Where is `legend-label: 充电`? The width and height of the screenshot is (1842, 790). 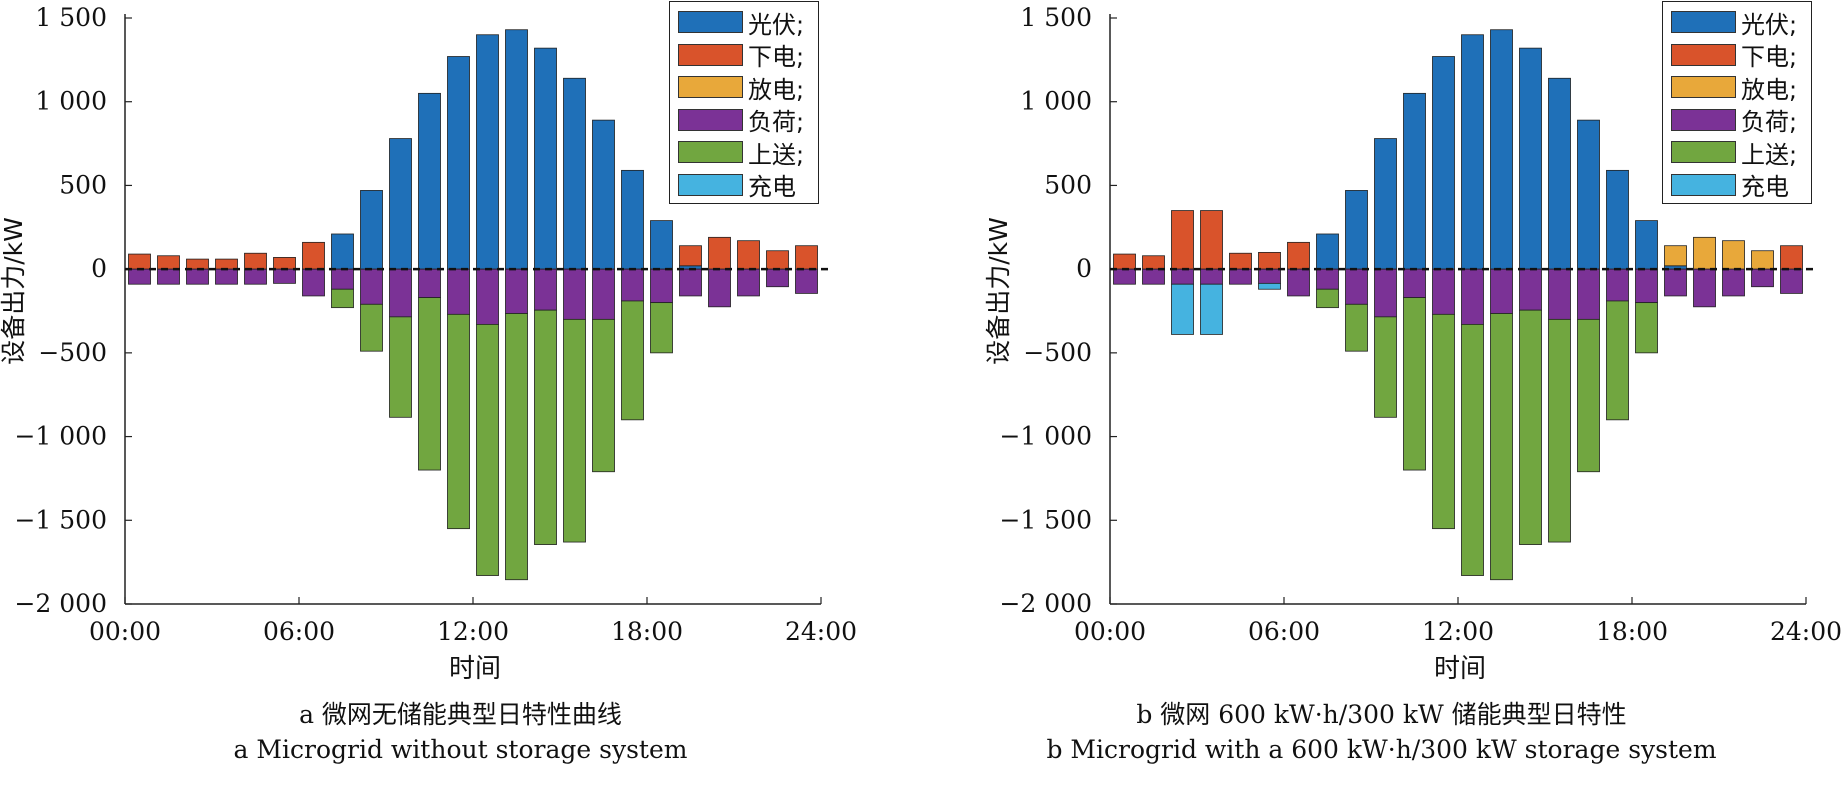
legend-label: 充电 is located at coordinates (1765, 187).